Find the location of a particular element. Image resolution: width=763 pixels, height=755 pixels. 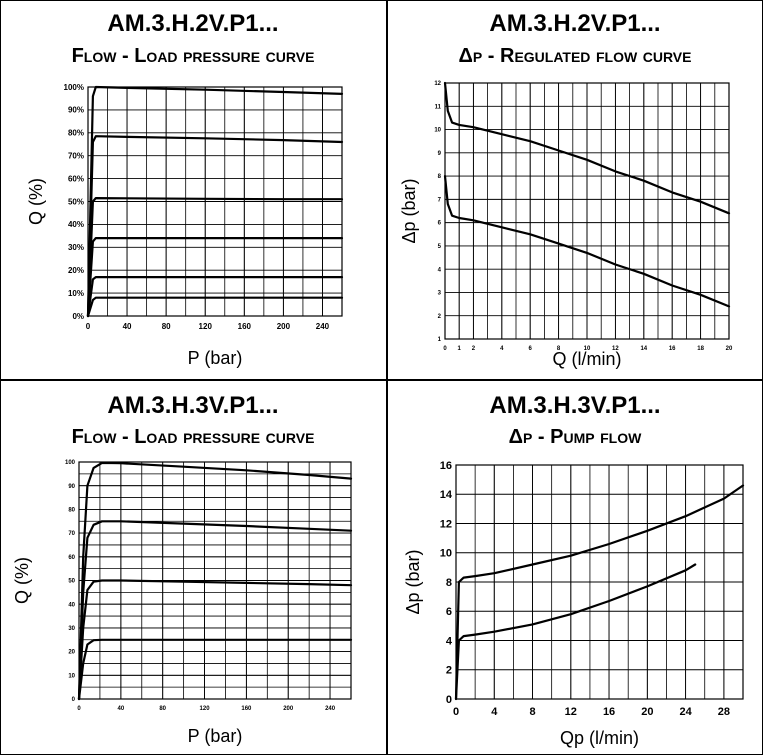

x-axis-label: Q (l/min) is located at coordinates (587, 359).